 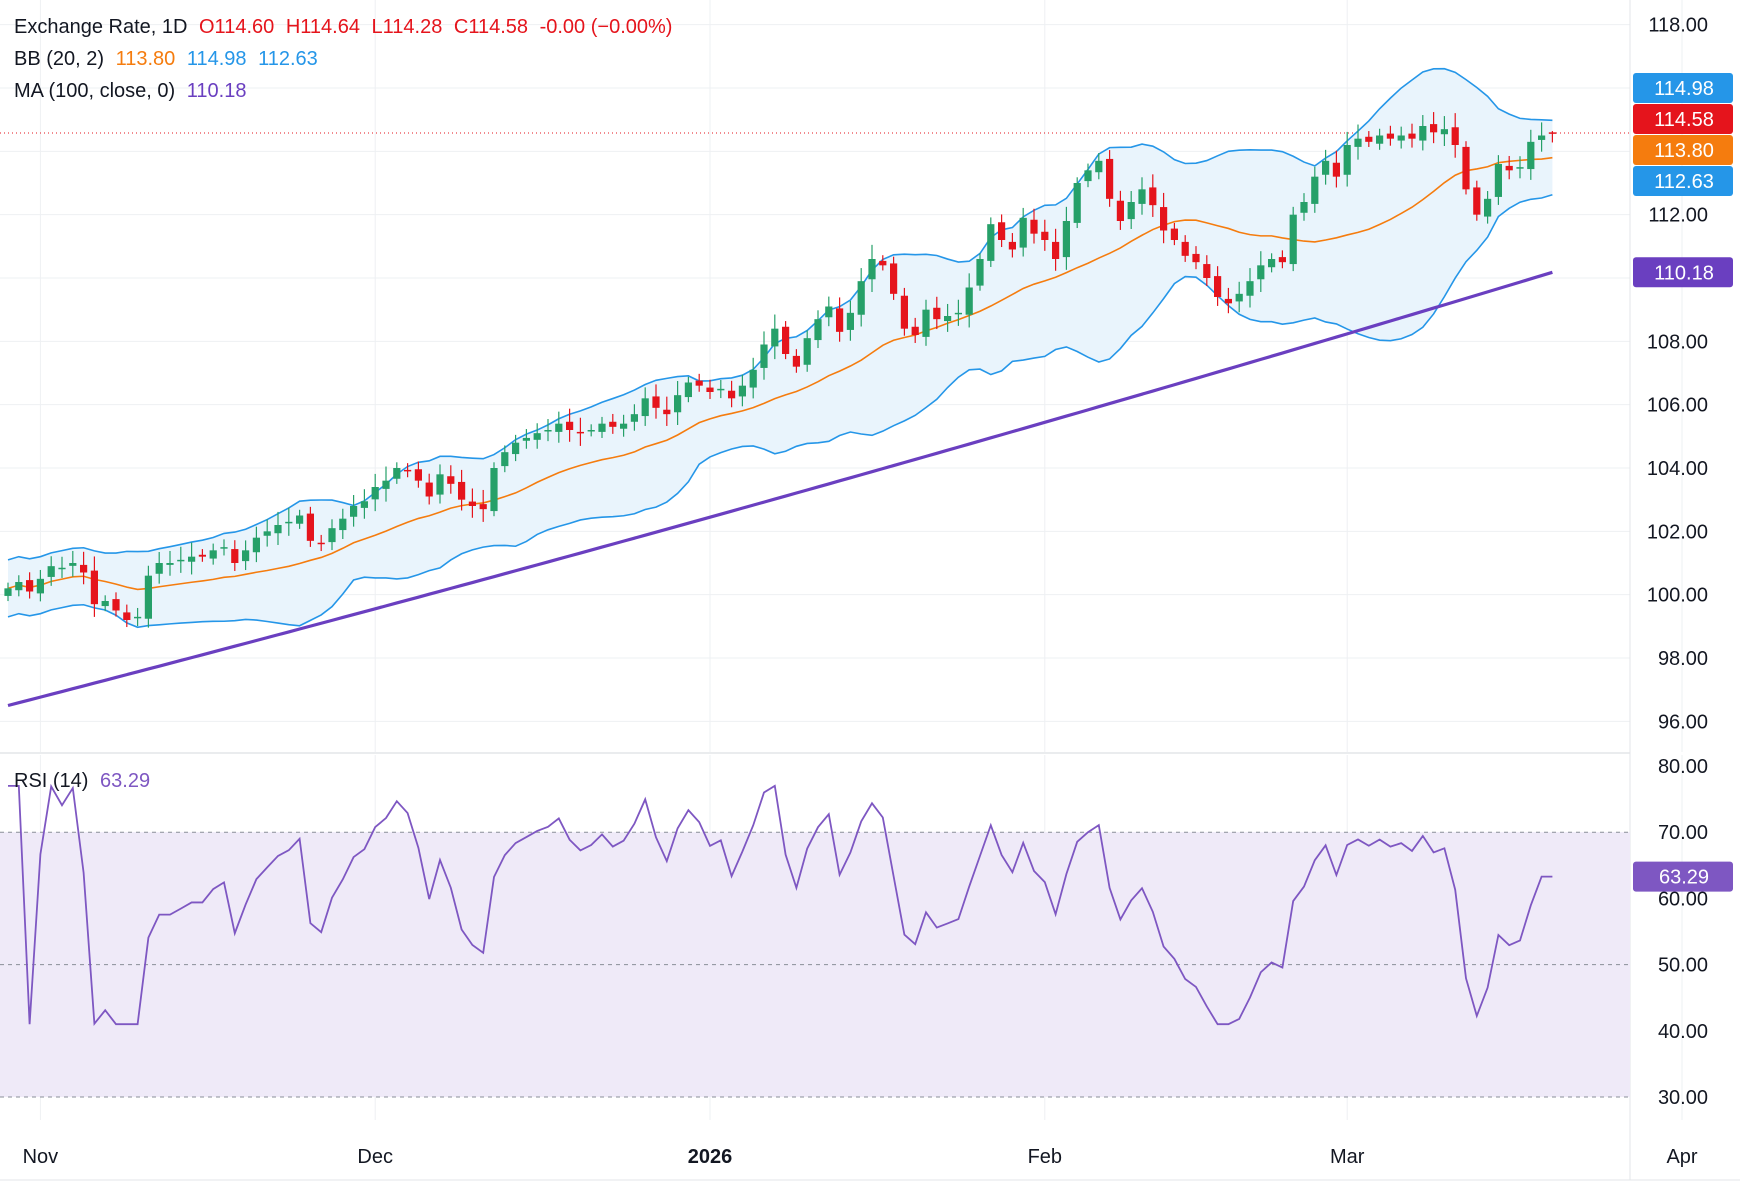 What do you see at coordinates (133, 91) in the screenshot?
I see `ma-legend: MA (100, close, 0) 110.18` at bounding box center [133, 91].